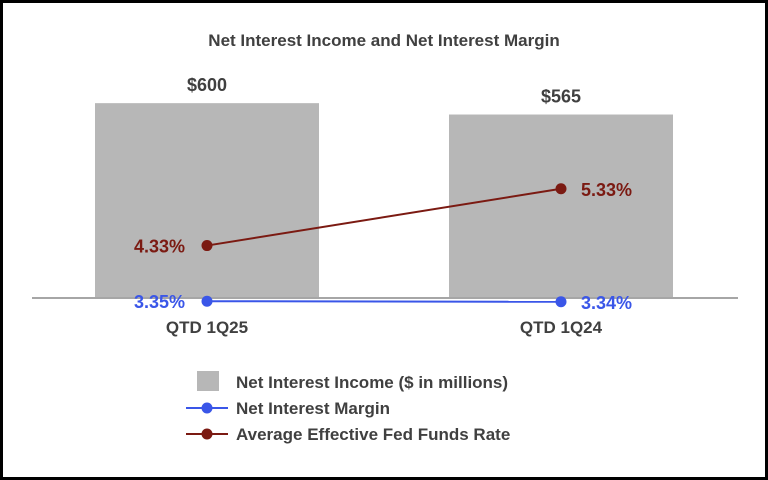 The image size is (768, 480). Describe the element at coordinates (159, 247) in the screenshot. I see `average-effective-fed-funds-rate-label-1: 4.33%` at that location.